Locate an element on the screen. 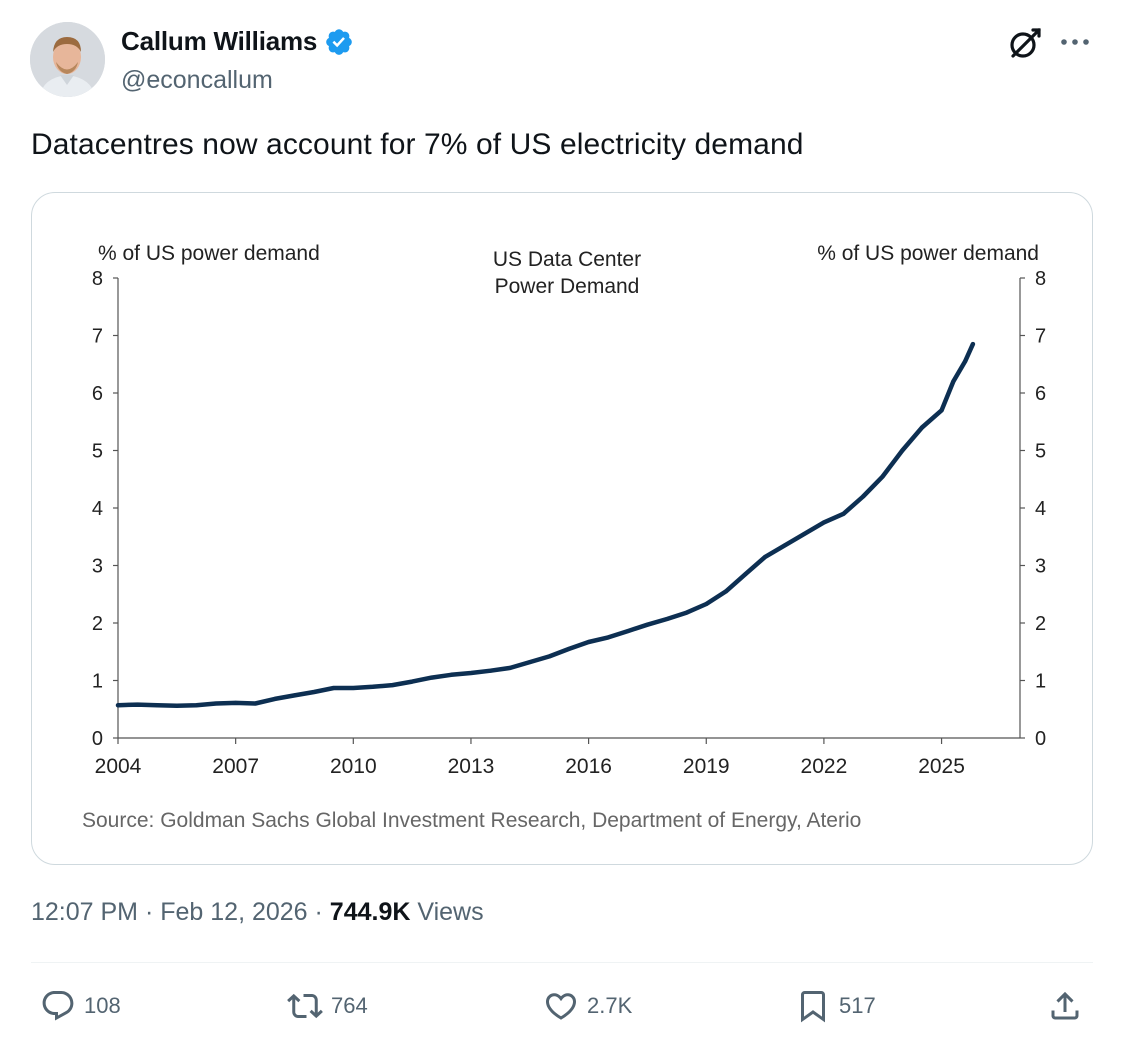 This screenshot has width=1123, height=1045. share-icon is located at coordinates (1065, 1005).